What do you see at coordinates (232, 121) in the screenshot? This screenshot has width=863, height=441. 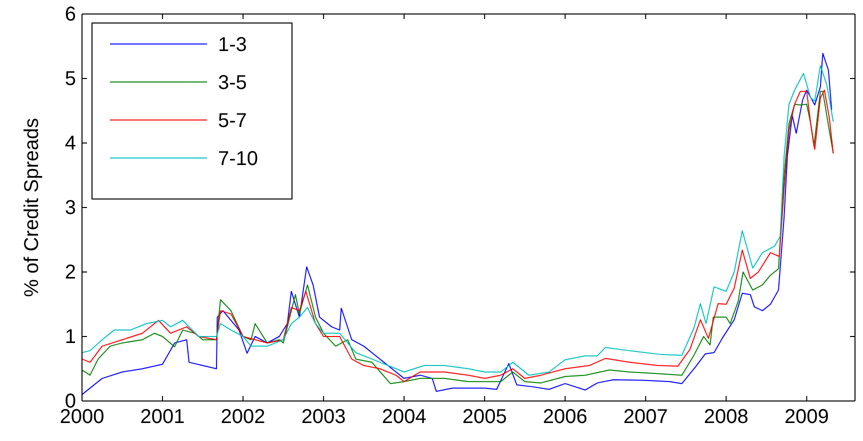 I see `legend-label: 5-7` at bounding box center [232, 121].